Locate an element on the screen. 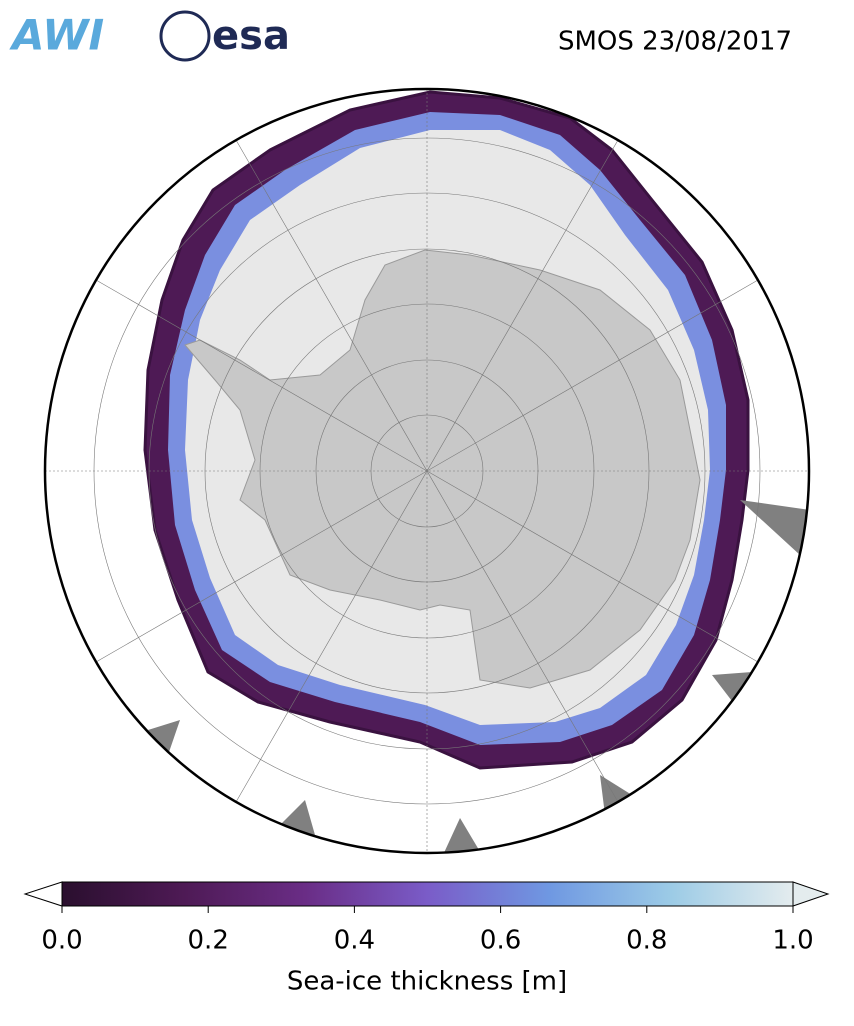 The image size is (854, 1026). colorbar-label: Sea-ice thickness [m] is located at coordinates (427, 982).